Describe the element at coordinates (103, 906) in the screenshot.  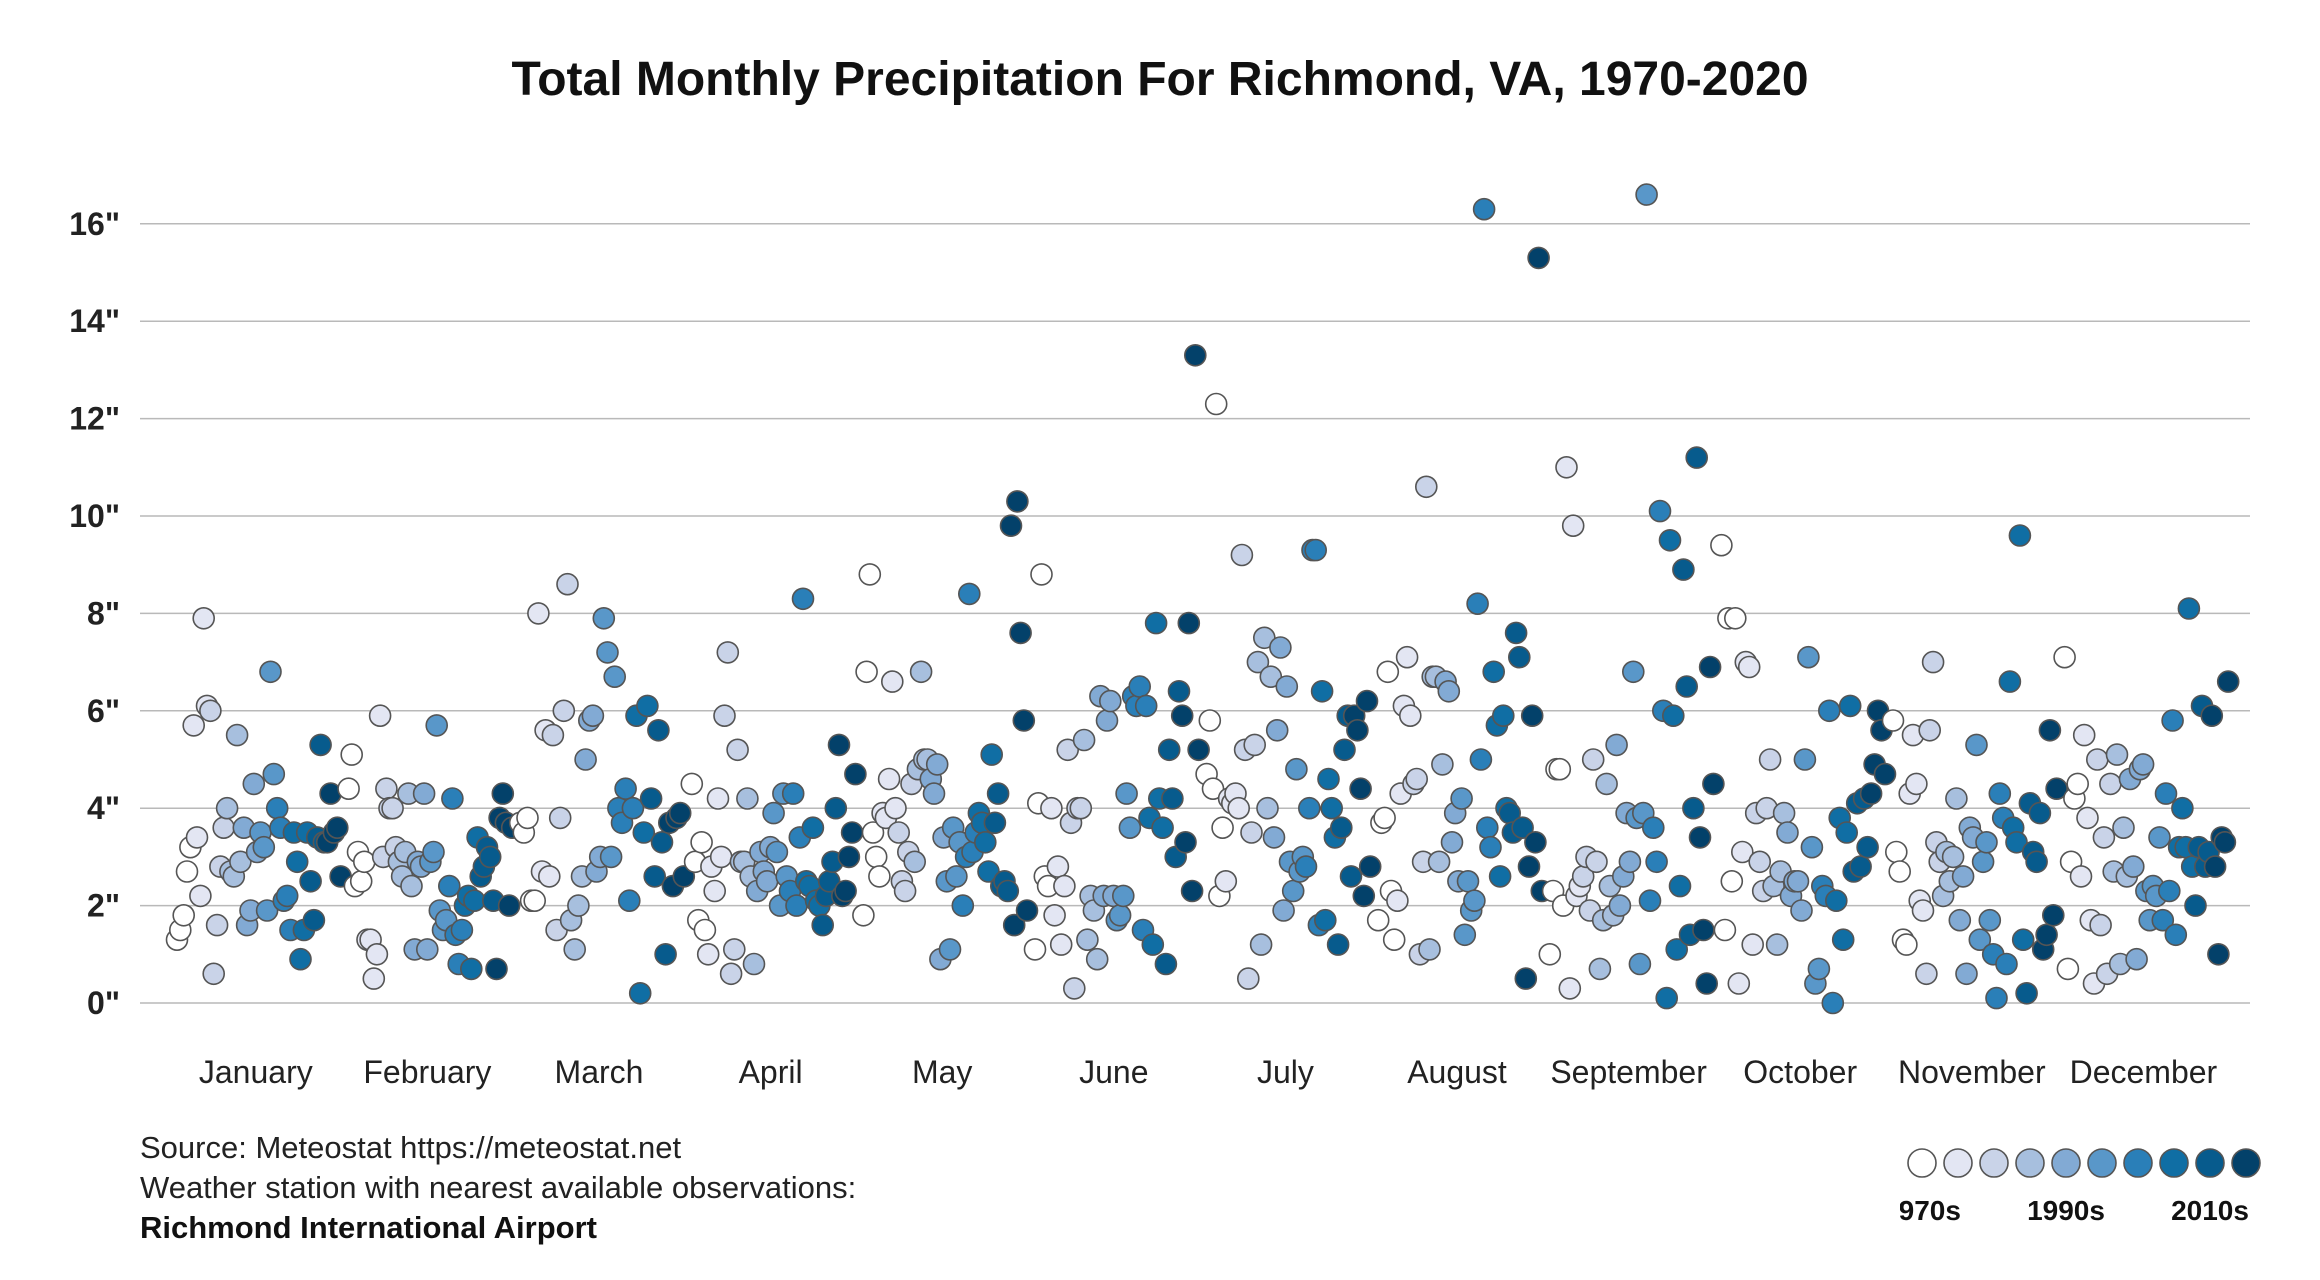
I see `y-tick-label: 2"` at that location.